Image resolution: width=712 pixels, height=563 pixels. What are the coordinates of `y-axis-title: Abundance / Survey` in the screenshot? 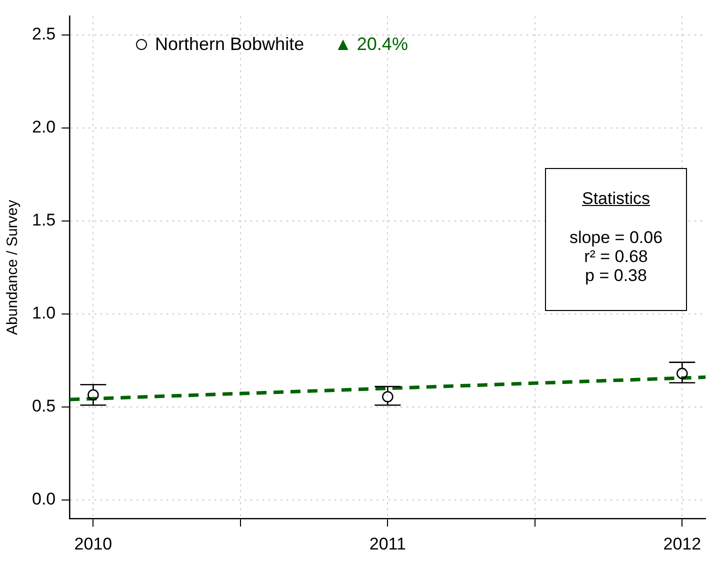 It's located at (13, 267).